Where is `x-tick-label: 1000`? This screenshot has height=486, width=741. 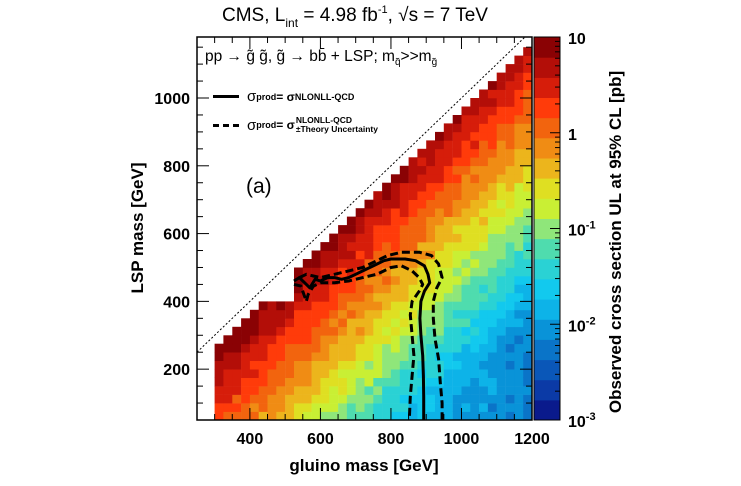 x-tick-label: 1000 is located at coordinates (462, 439).